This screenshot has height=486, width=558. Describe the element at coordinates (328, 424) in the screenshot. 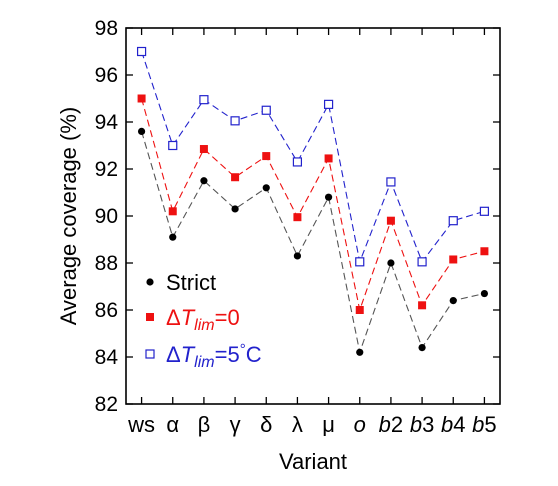

I see `x-tick-label: μ` at that location.